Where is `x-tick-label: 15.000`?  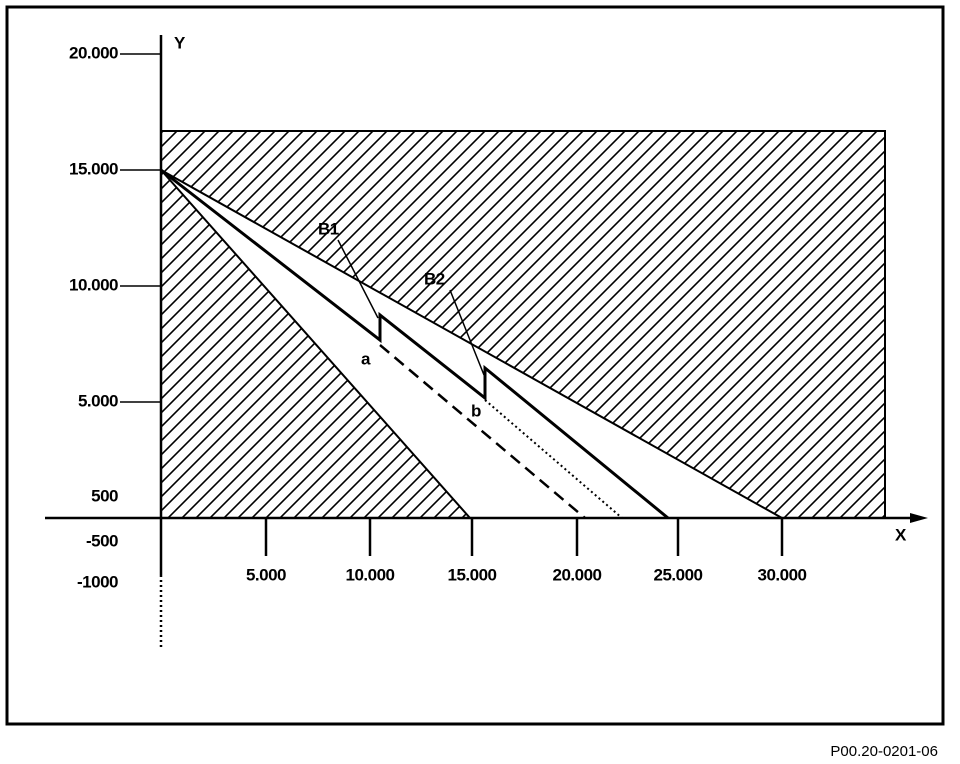
x-tick-label: 15.000 is located at coordinates (472, 574).